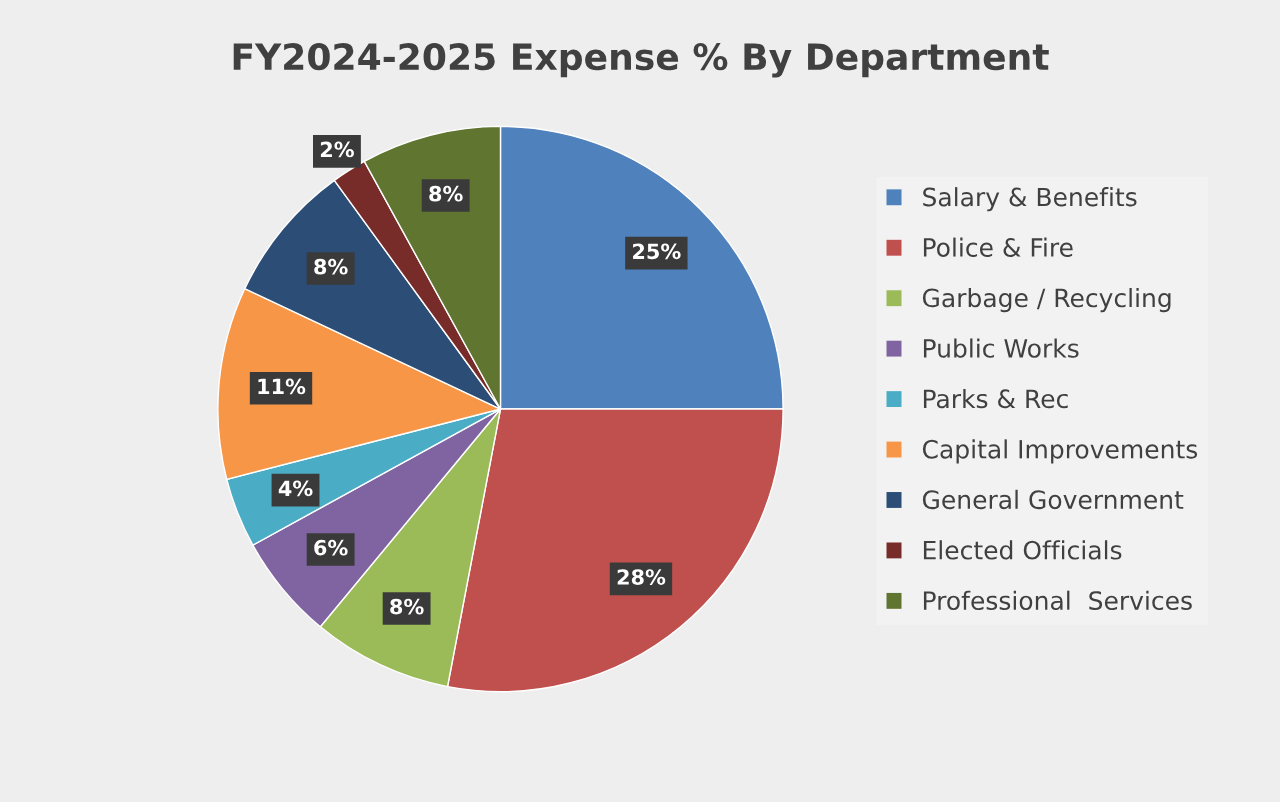  What do you see at coordinates (1022, 550) in the screenshot?
I see `legend-label: Elected Officials` at bounding box center [1022, 550].